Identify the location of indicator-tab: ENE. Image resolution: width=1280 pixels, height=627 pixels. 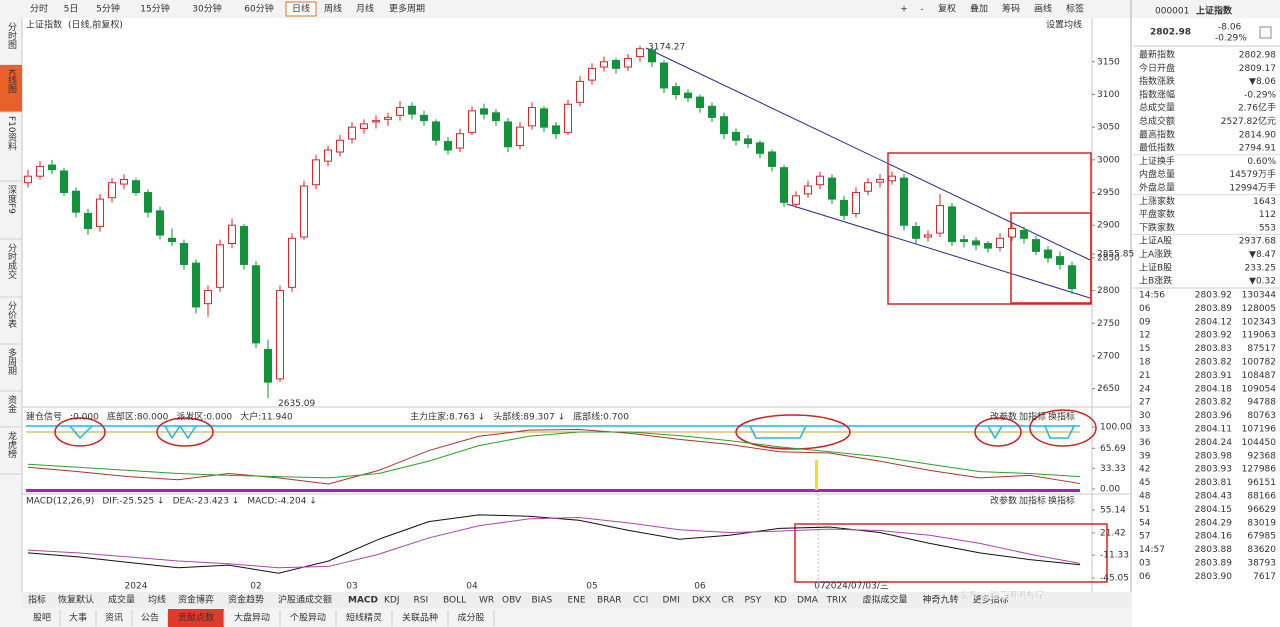
(577, 601).